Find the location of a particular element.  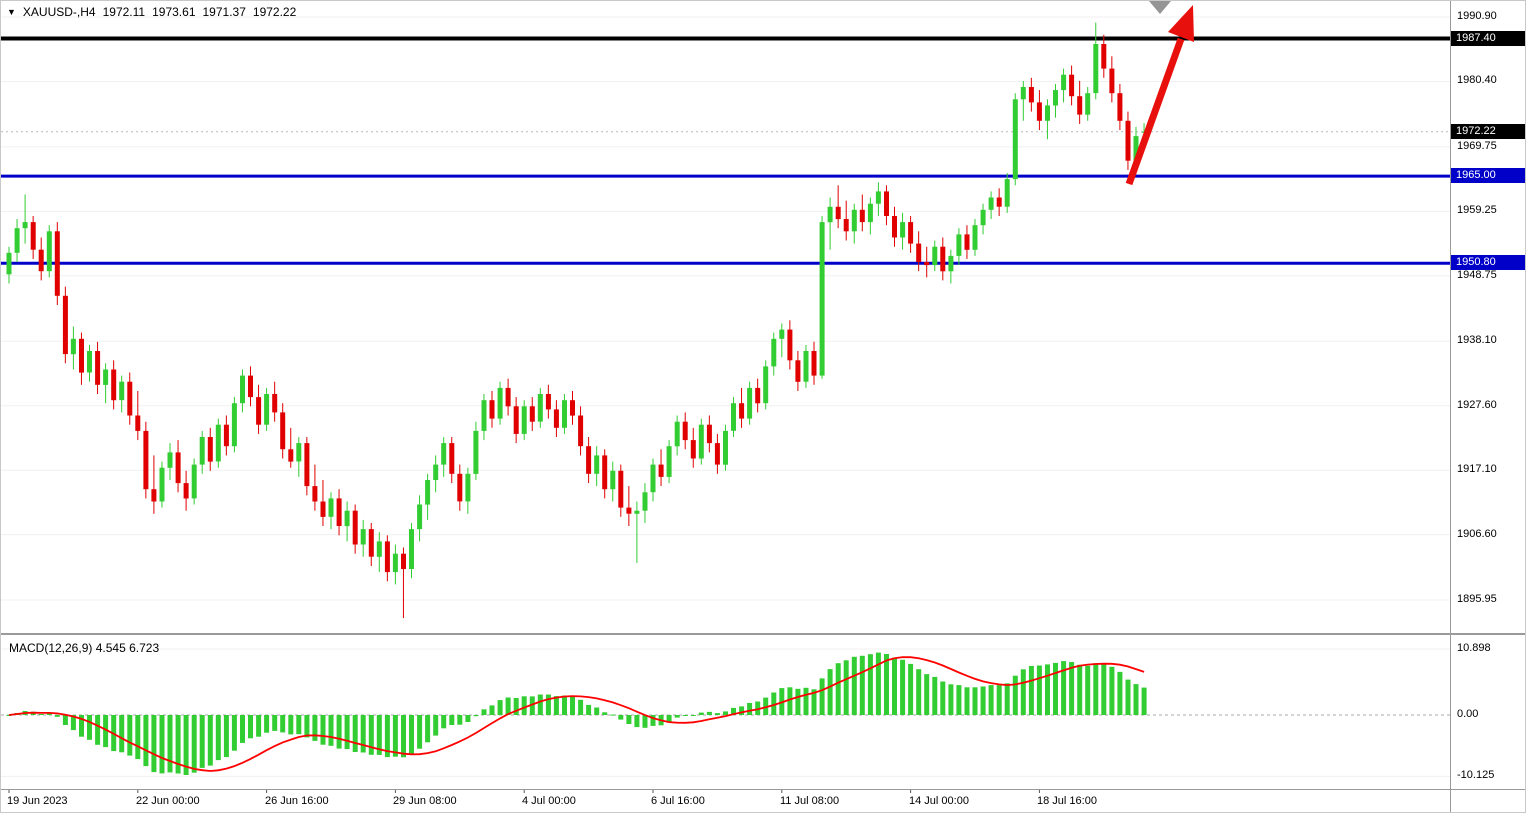

time-axis-label: 19 Jun 2023 is located at coordinates (37, 801).